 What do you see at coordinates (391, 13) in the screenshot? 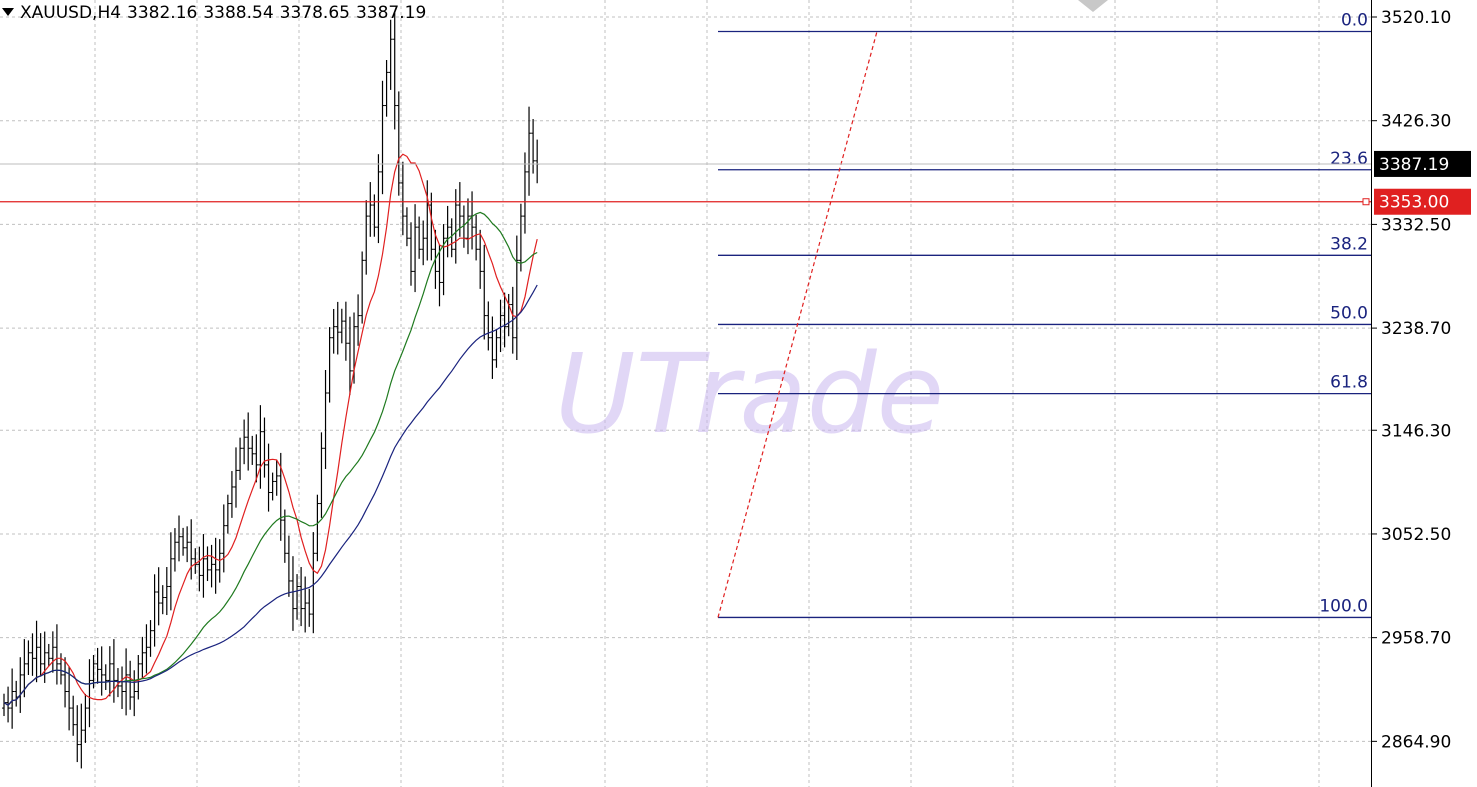
I see `ohlc-close: 3387.19` at bounding box center [391, 13].